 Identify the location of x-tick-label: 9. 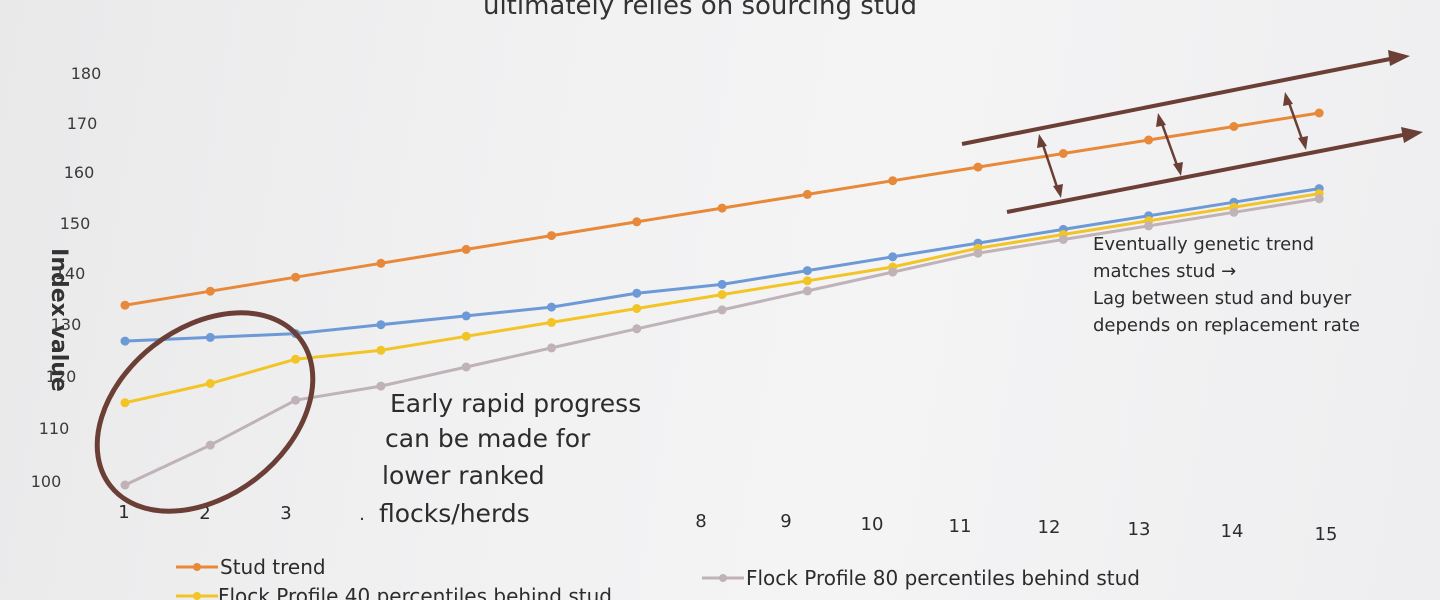
(785, 521).